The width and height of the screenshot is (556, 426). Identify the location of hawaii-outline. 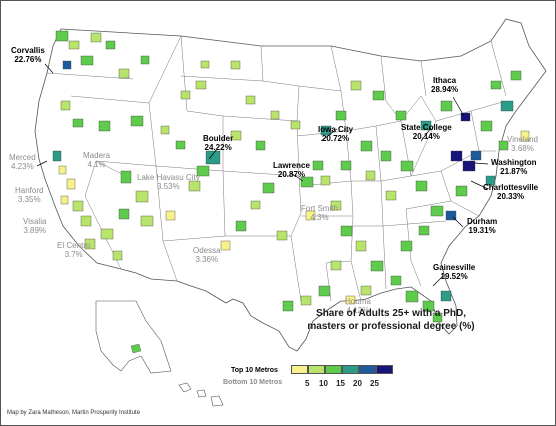
(201, 394).